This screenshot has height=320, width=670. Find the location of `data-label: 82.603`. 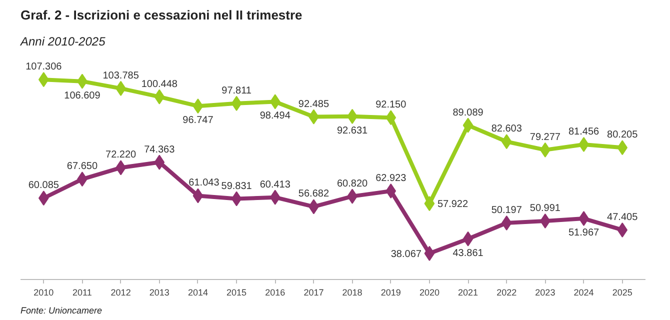

data-label: 82.603 is located at coordinates (506, 129).